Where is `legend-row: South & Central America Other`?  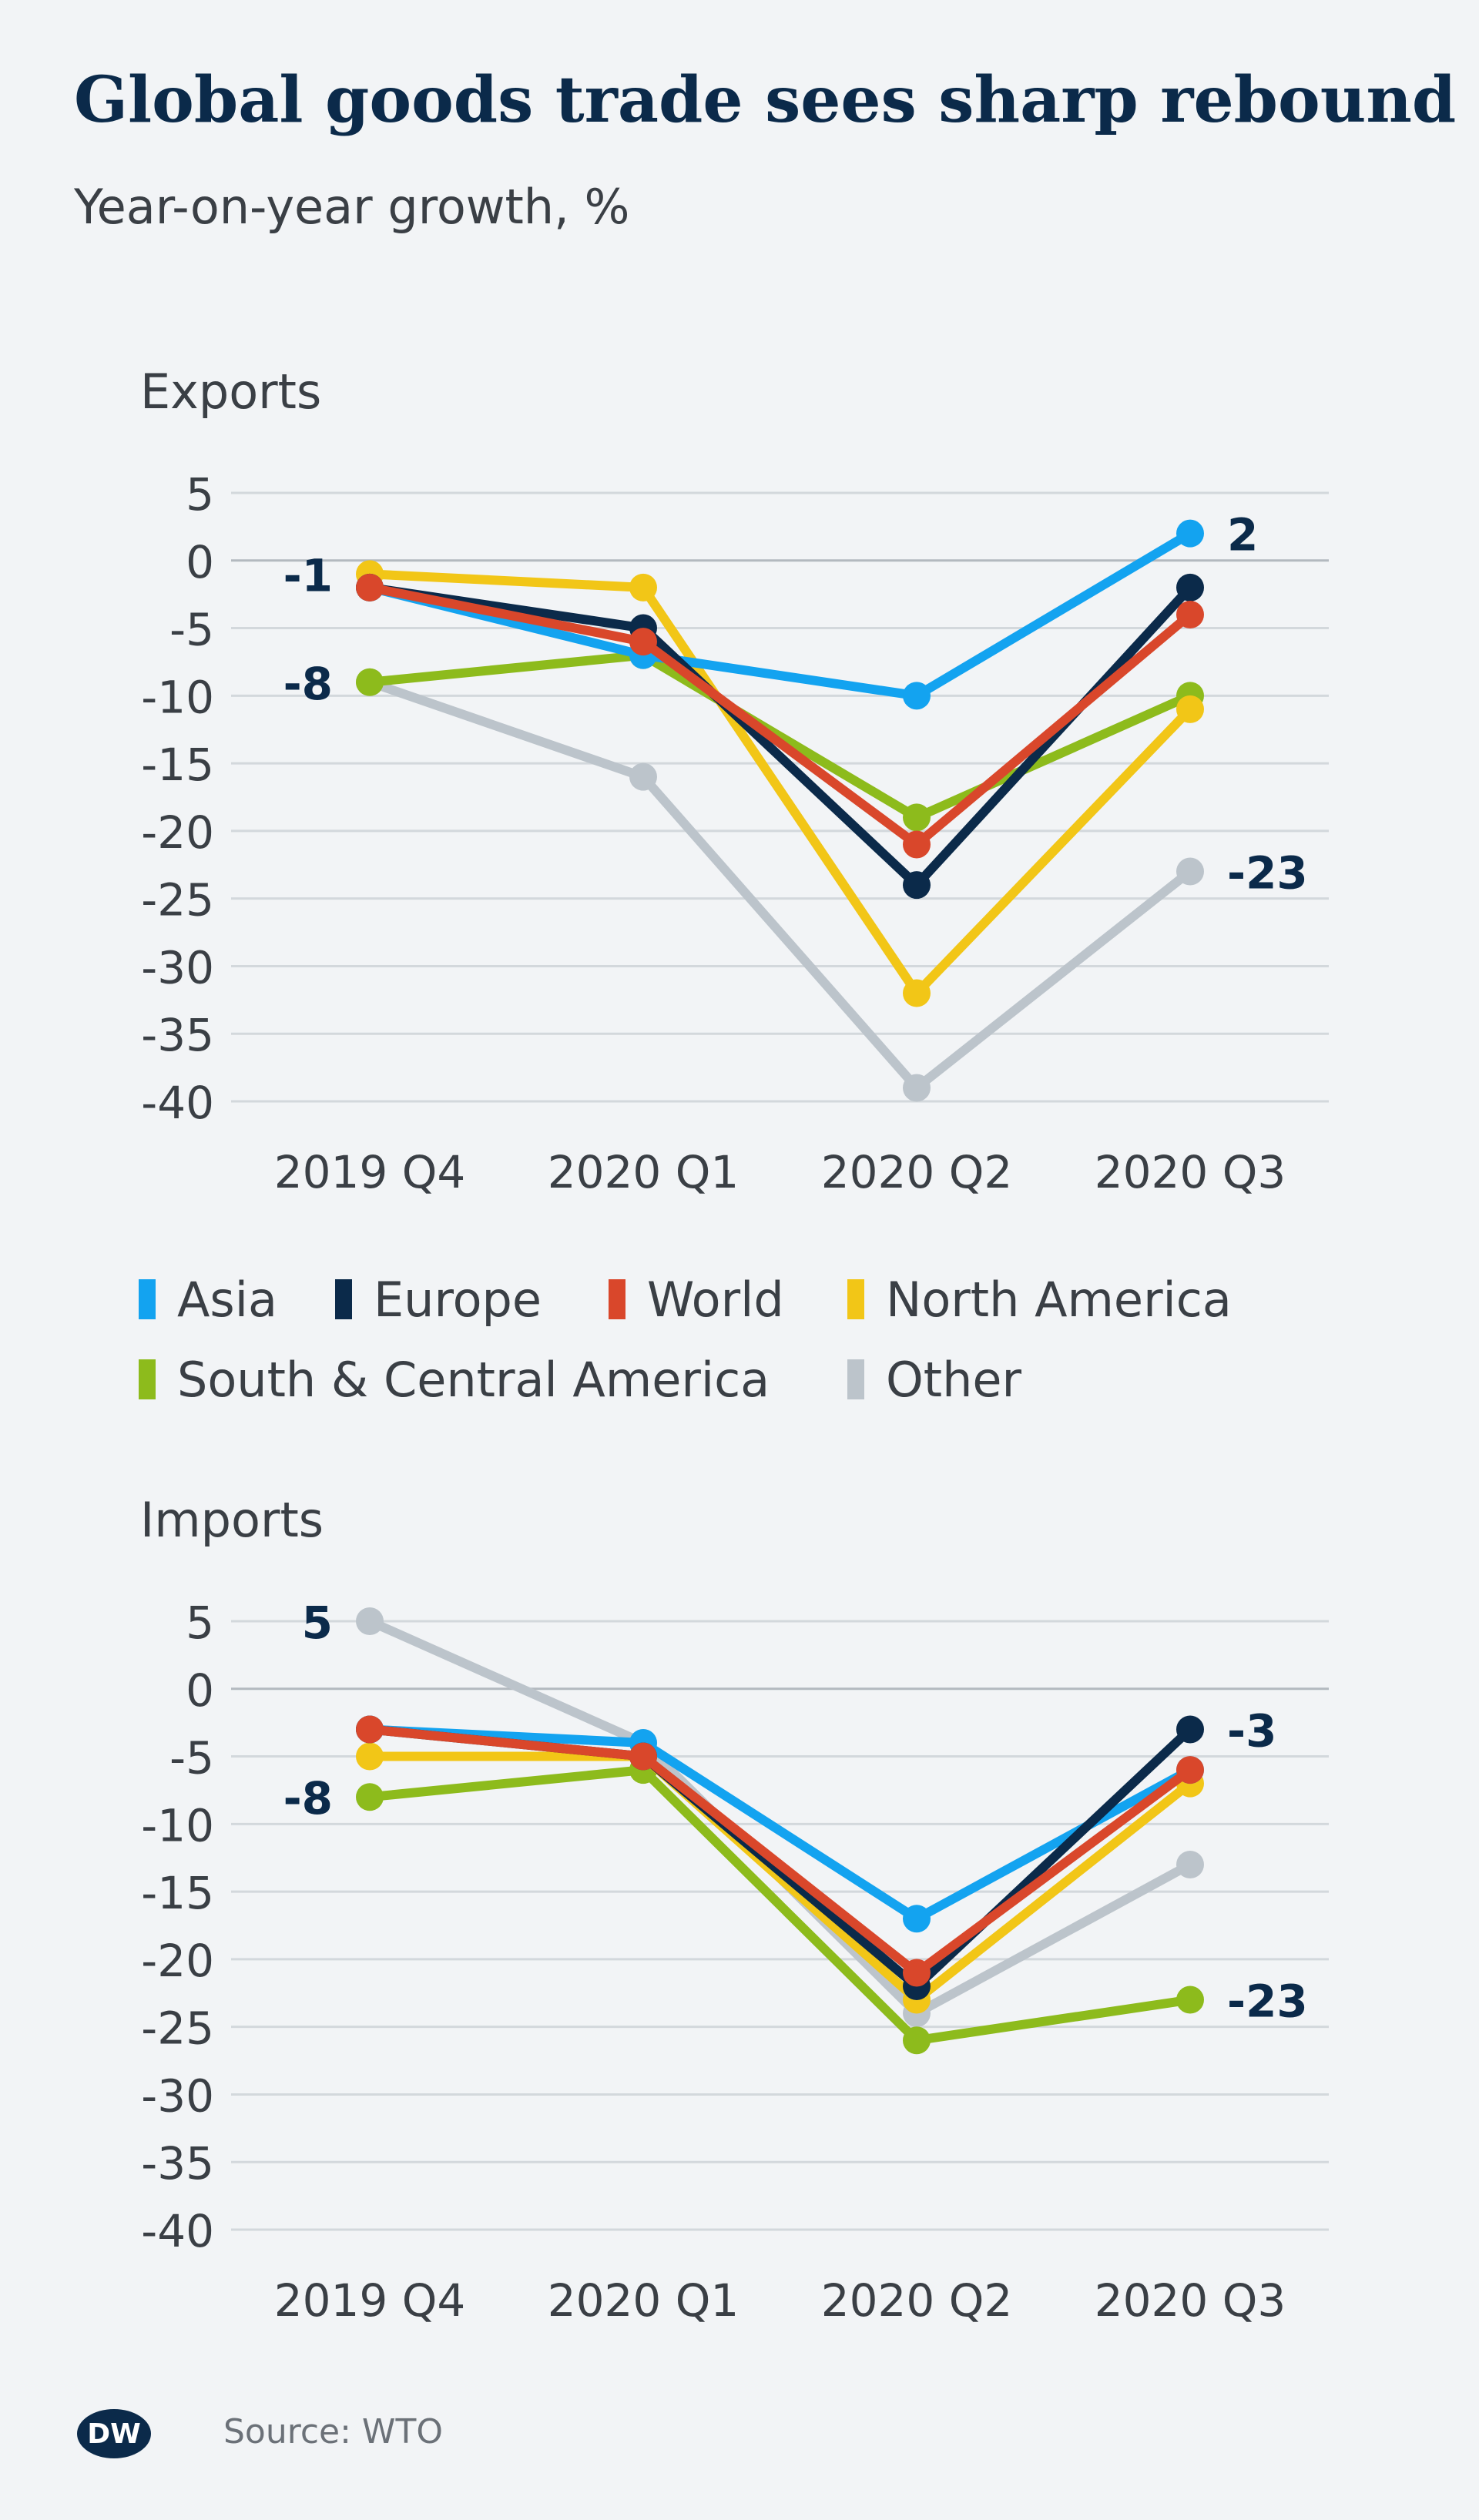 legend-row: South & Central America Other is located at coordinates (755, 1379).